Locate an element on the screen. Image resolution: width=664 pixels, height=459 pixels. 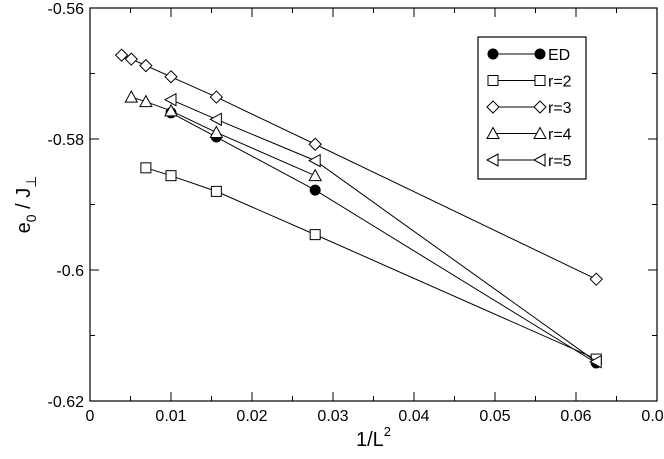
y-axis-title: e0 / J⊥ is located at coordinates (26, 205).